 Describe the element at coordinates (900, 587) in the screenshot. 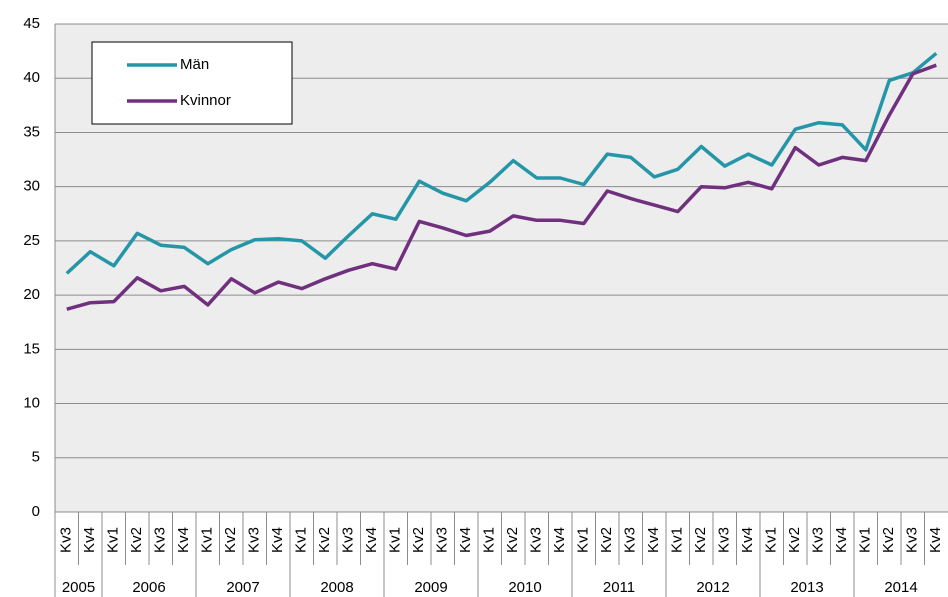

I see `x-group-label: 2014` at that location.